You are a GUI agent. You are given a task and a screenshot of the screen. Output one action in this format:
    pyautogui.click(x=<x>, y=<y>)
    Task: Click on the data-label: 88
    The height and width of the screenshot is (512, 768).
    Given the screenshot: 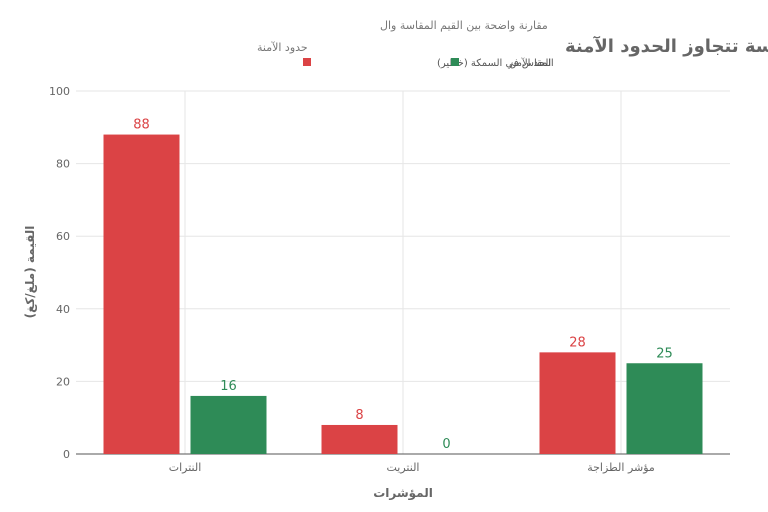 What is the action you would take?
    pyautogui.click(x=141, y=125)
    